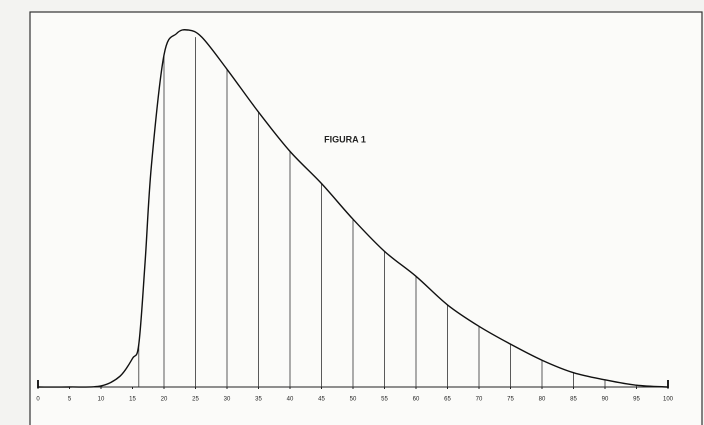  I want to click on x-tick-label: 15, so click(132, 400).